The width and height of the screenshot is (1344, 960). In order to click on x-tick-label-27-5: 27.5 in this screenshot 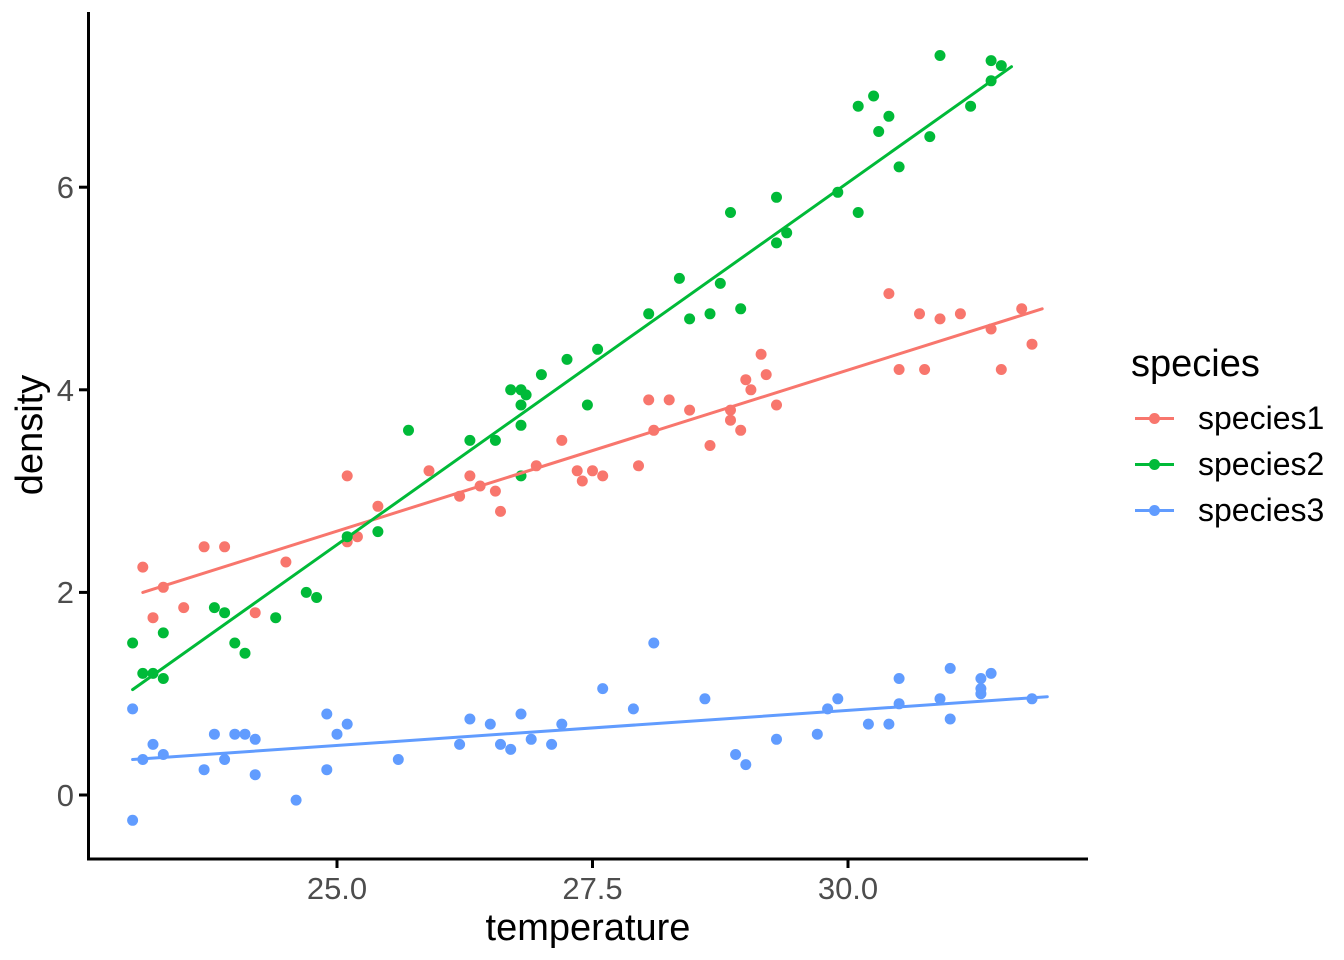, I will do `click(592, 888)`.